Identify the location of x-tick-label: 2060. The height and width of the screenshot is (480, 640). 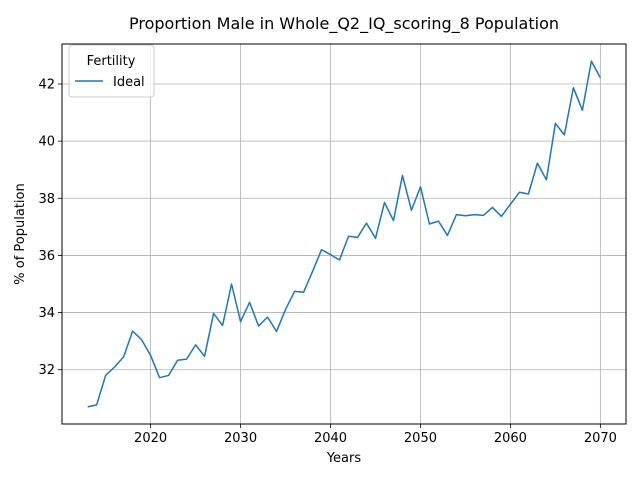
(510, 438).